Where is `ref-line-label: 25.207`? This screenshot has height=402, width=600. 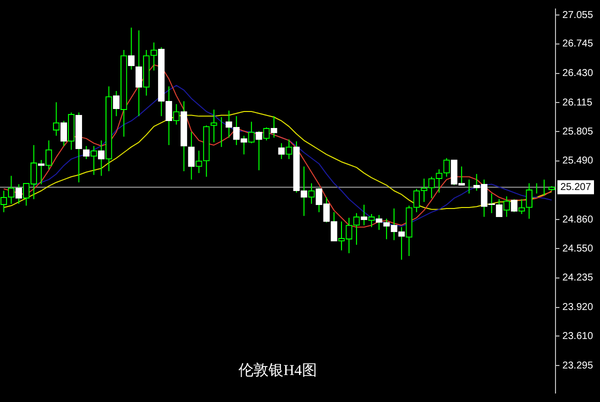
ref-line-label: 25.207 is located at coordinates (576, 188).